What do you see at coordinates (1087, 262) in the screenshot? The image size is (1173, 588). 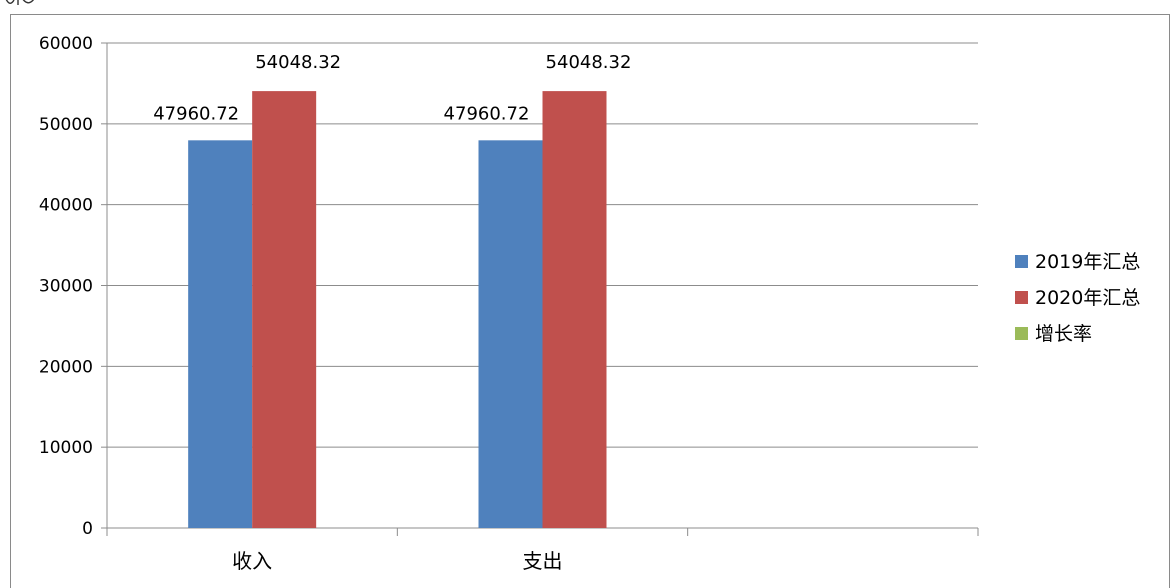 I see `legend-label: 2019年汇总` at bounding box center [1087, 262].